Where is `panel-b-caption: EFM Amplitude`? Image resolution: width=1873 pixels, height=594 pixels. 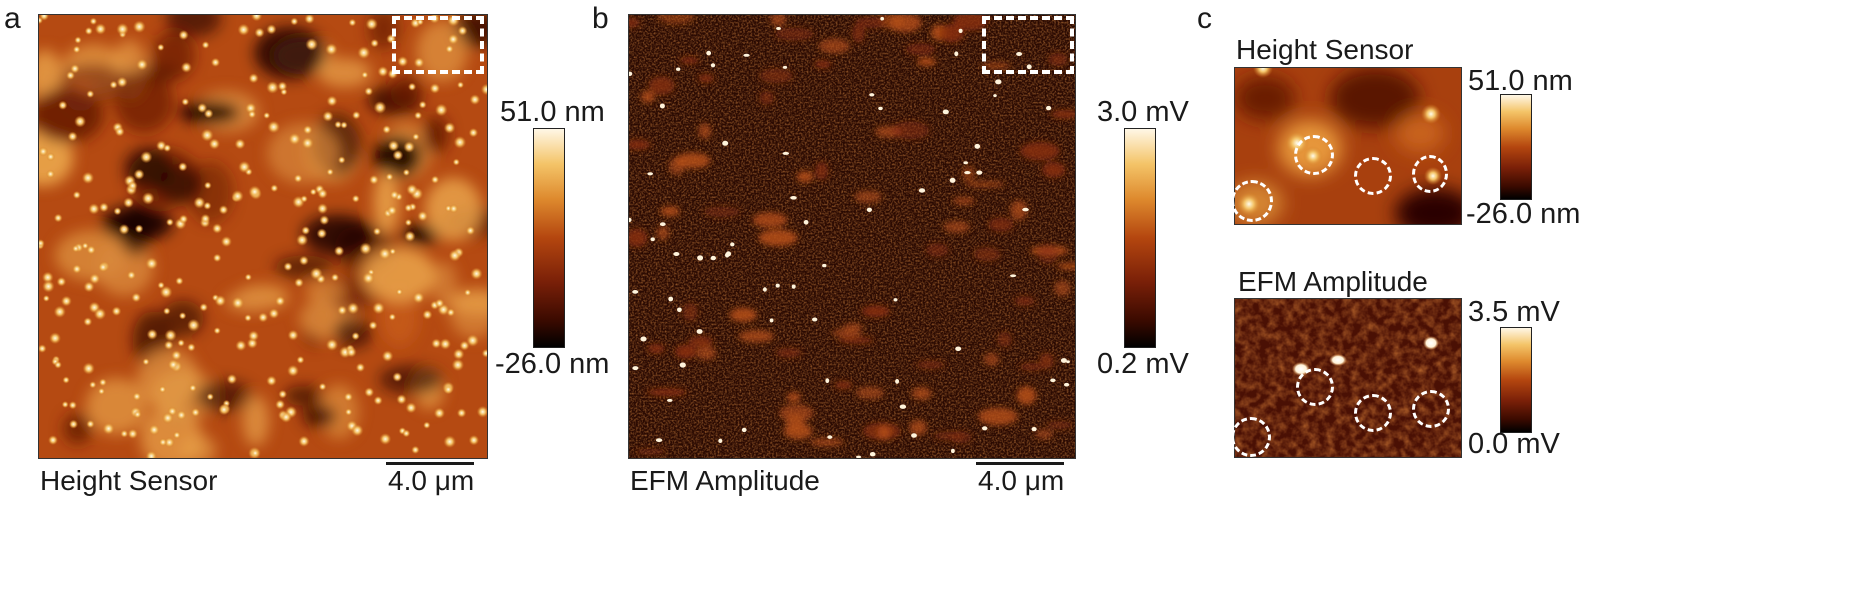 panel-b-caption: EFM Amplitude is located at coordinates (725, 480).